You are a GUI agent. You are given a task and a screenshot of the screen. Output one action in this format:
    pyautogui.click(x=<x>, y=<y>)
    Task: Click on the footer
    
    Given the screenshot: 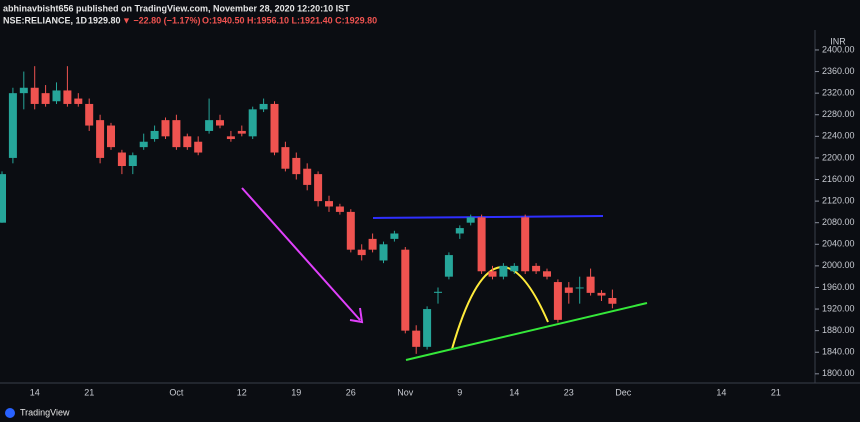 What is the action you would take?
    pyautogui.click(x=430, y=413)
    